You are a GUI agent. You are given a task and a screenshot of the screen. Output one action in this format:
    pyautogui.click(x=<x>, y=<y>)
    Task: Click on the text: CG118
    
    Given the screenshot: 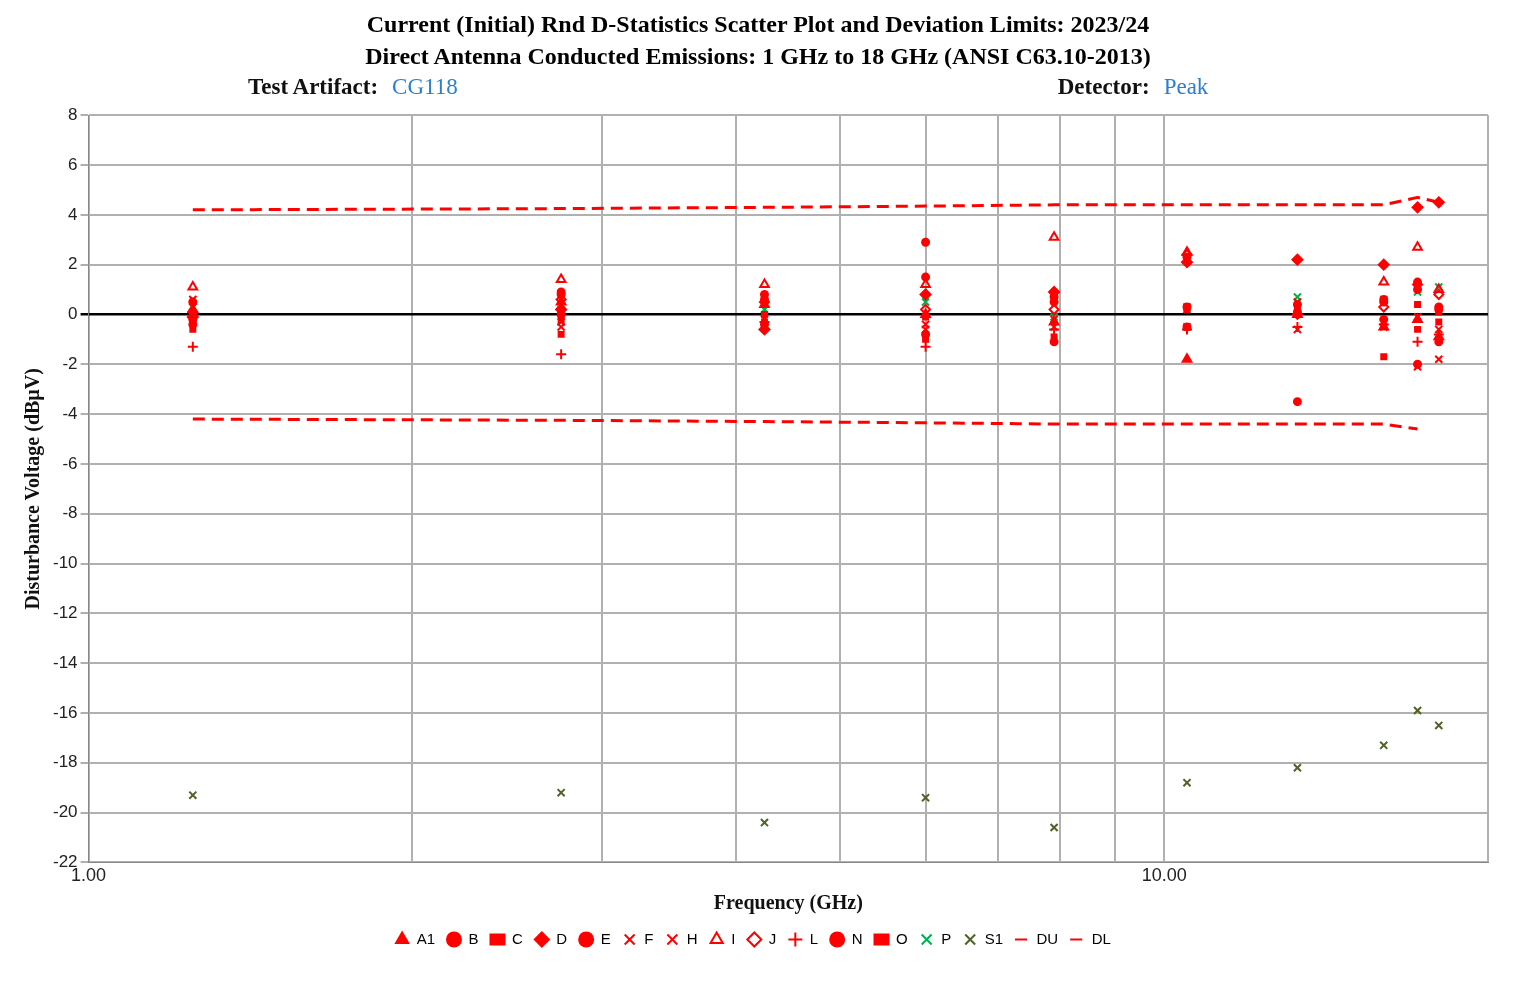 What is the action you would take?
    pyautogui.click(x=425, y=87)
    